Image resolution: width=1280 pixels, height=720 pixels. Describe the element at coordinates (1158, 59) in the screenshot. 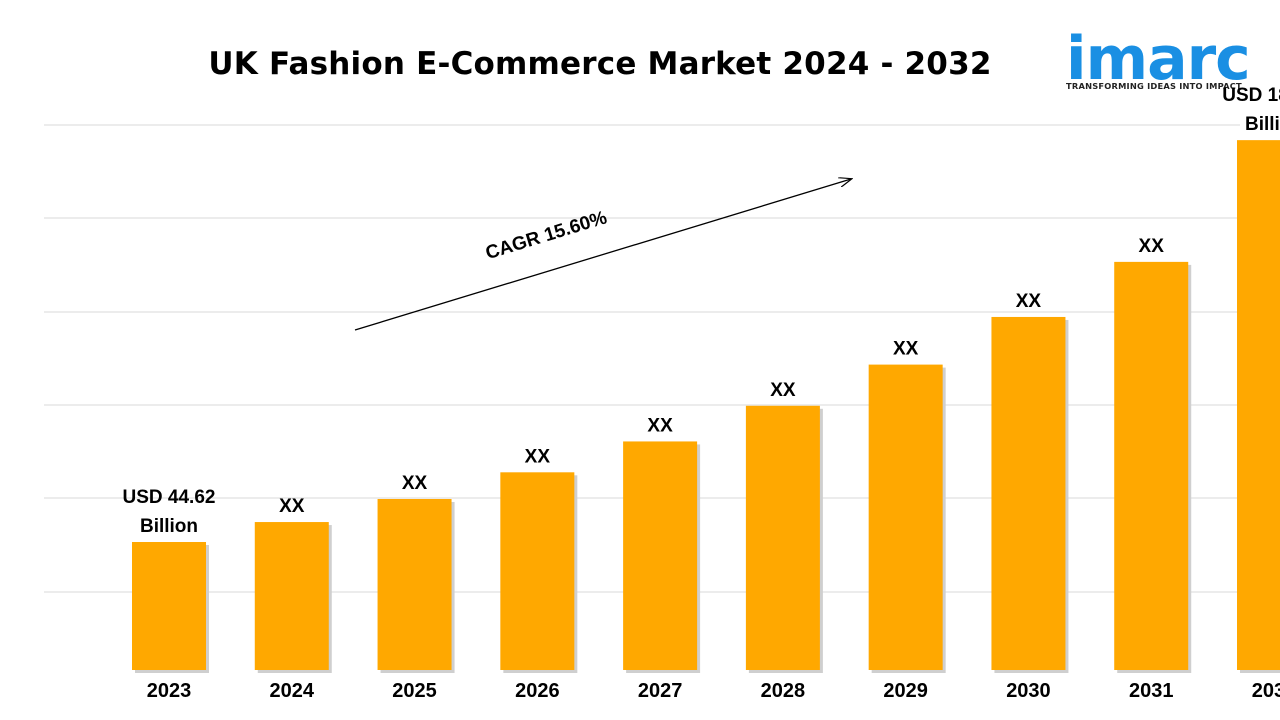

I see `logo-wordmark: imarc` at that location.